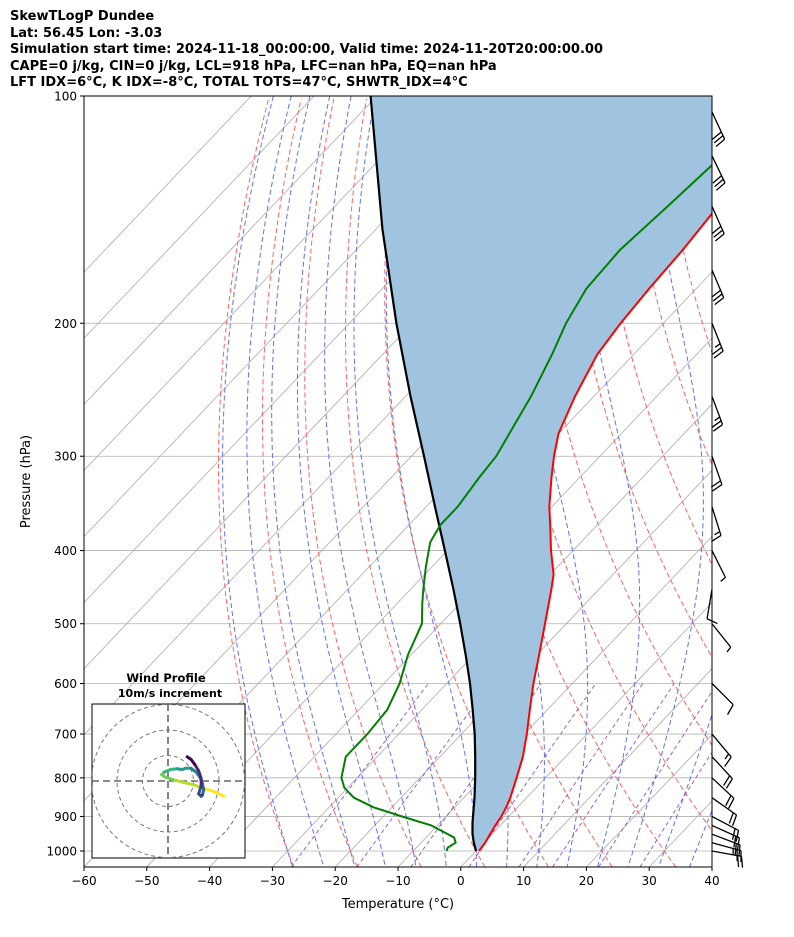 Image resolution: width=794 pixels, height=937 pixels. What do you see at coordinates (523, 881) in the screenshot?
I see `x-tick-label: 10` at bounding box center [523, 881].